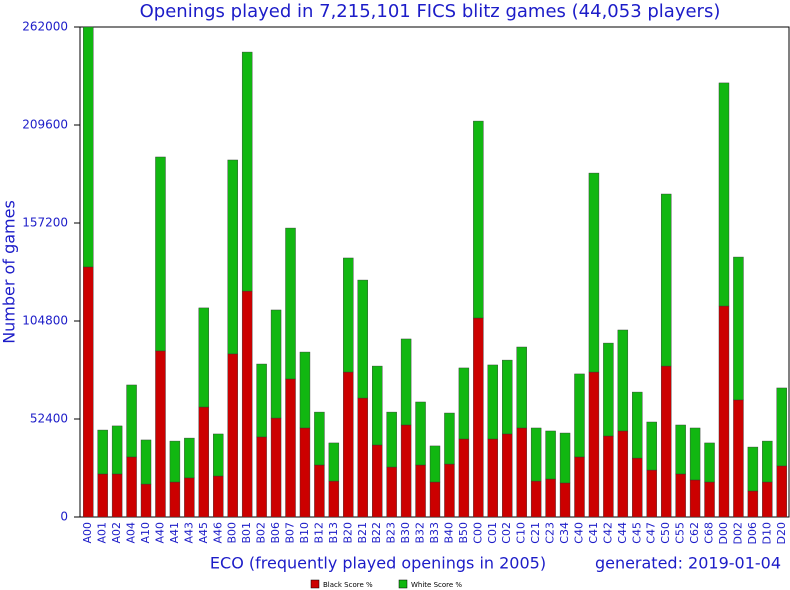 The image size is (790, 590). Describe the element at coordinates (737, 533) in the screenshot. I see `x-tick-label: D02` at that location.